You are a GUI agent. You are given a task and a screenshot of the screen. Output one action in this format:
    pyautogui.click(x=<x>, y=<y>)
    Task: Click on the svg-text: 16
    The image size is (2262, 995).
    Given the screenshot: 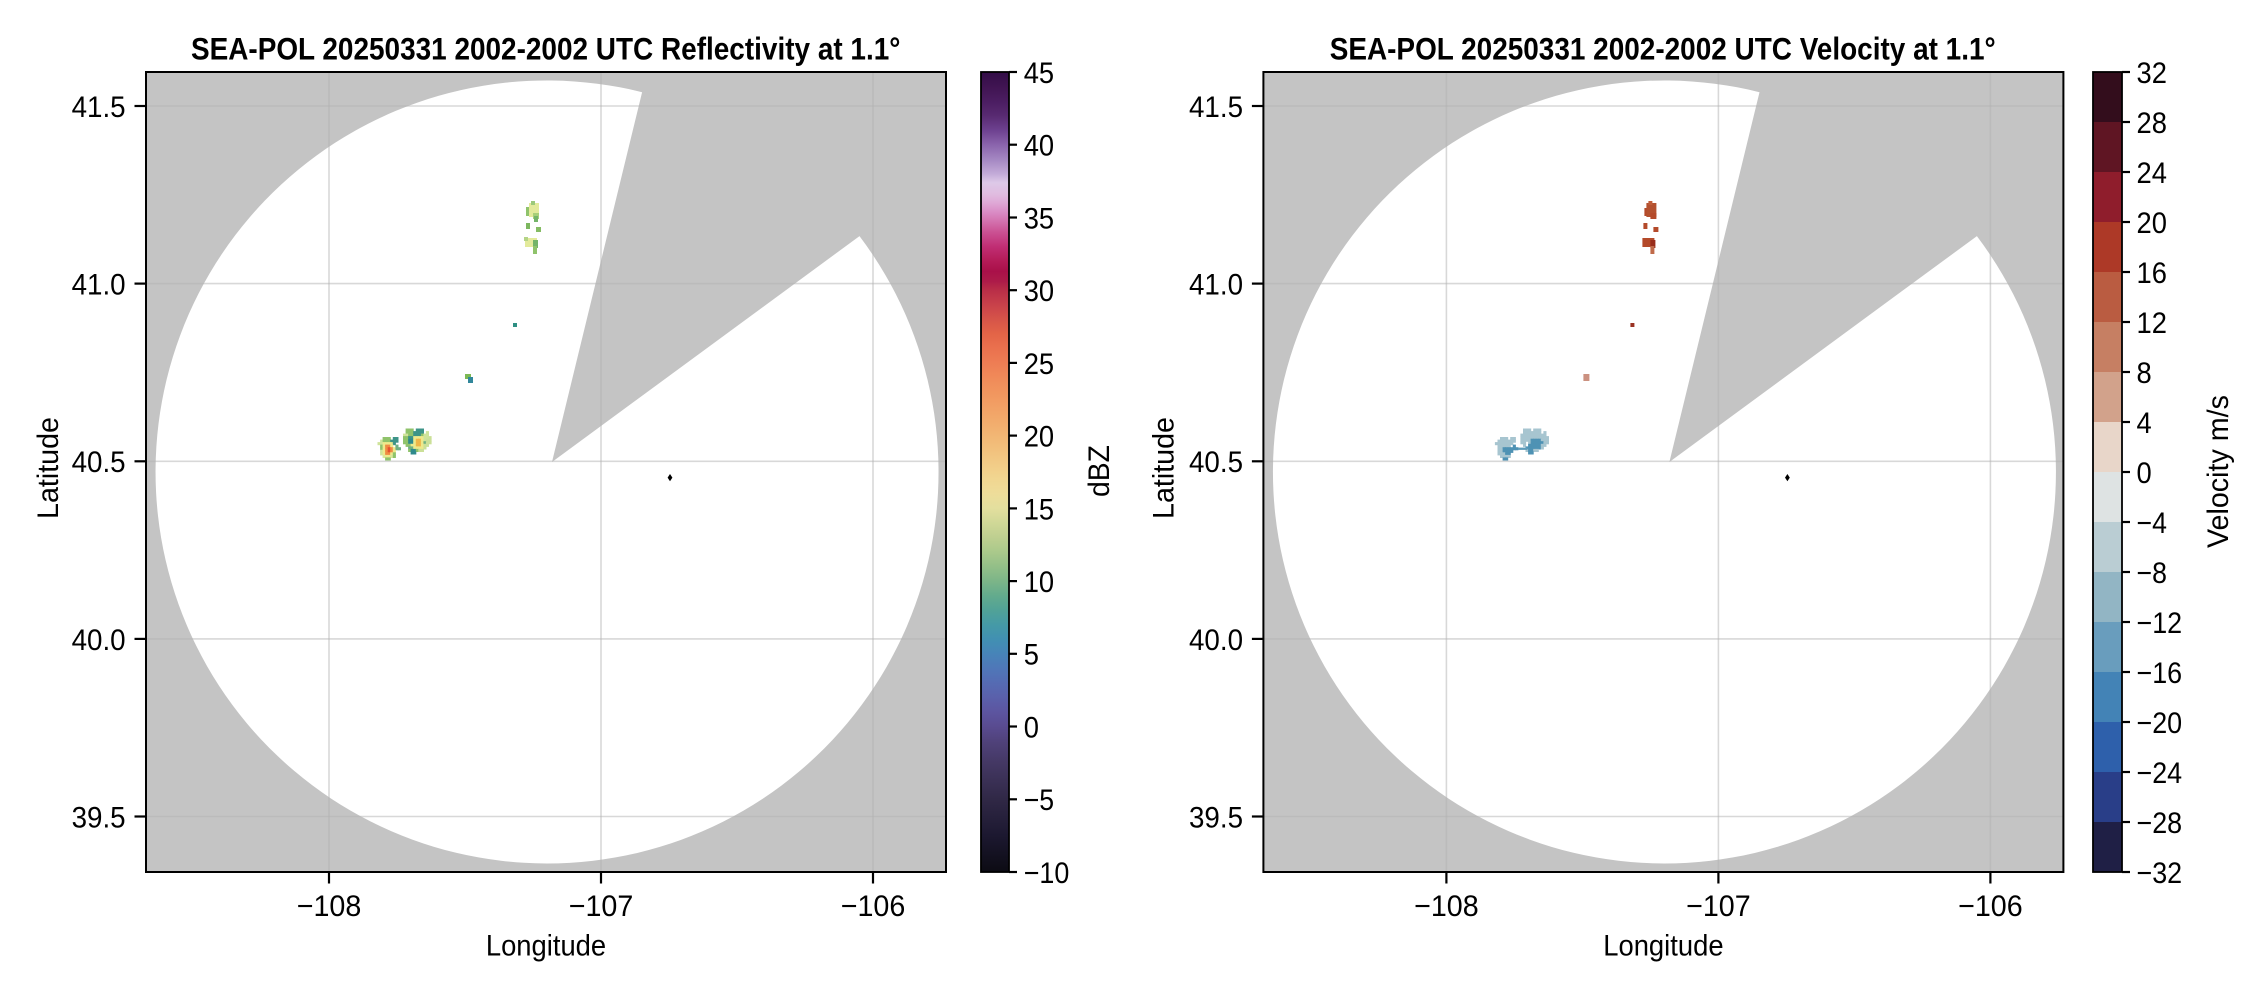 What is the action you would take?
    pyautogui.click(x=2152, y=273)
    